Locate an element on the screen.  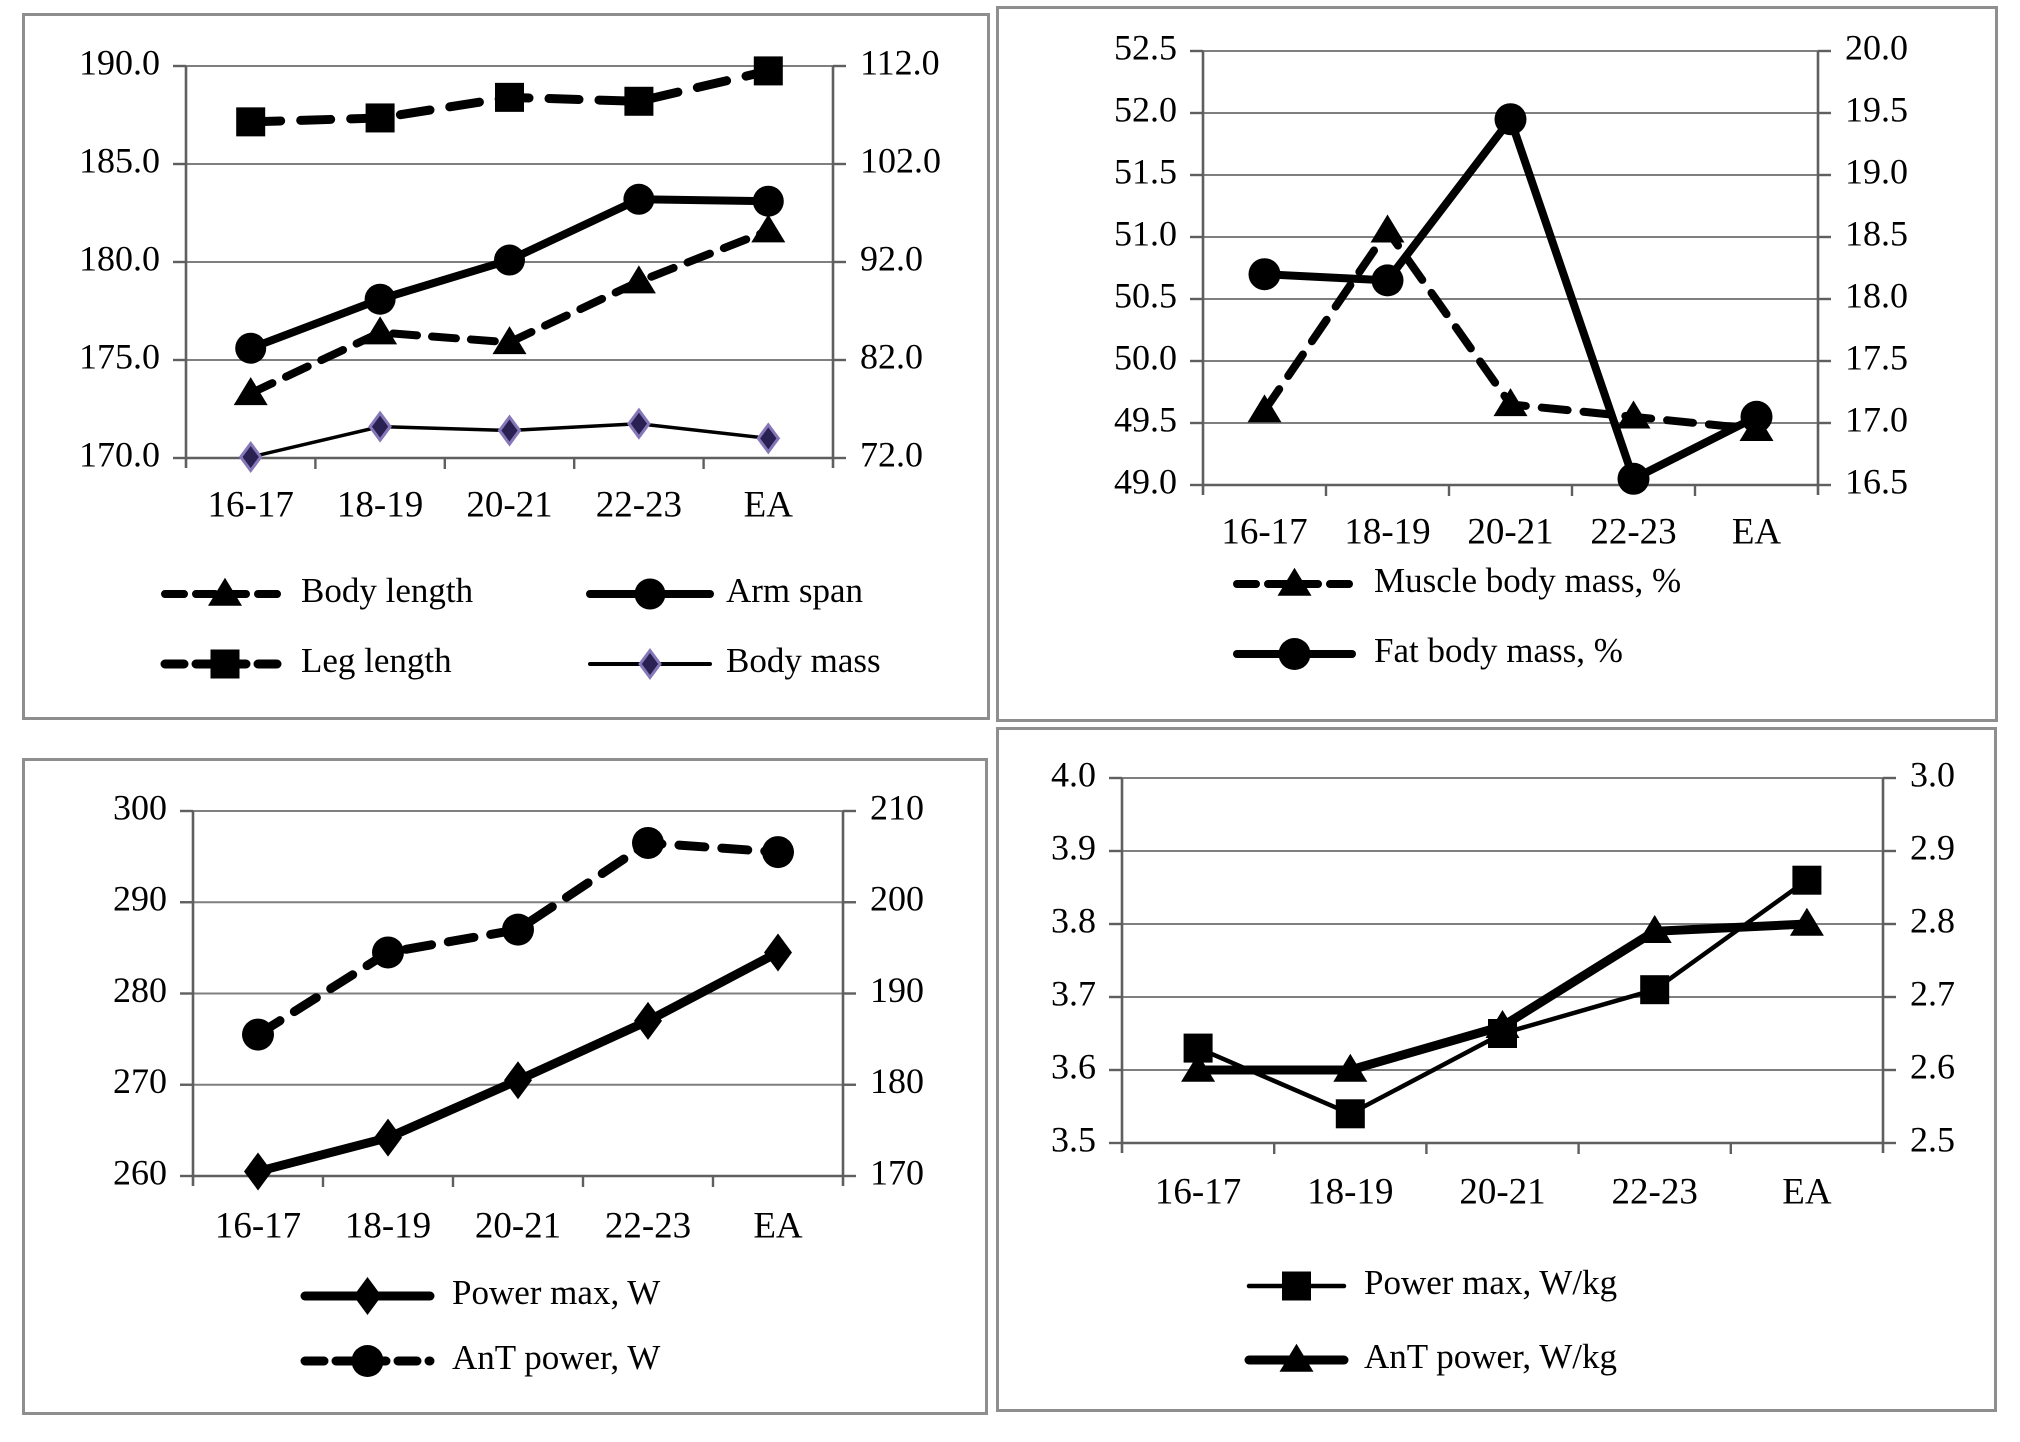
legend-item-fat-body-mass: Fat body mass, % is located at coordinates (1428, 650).